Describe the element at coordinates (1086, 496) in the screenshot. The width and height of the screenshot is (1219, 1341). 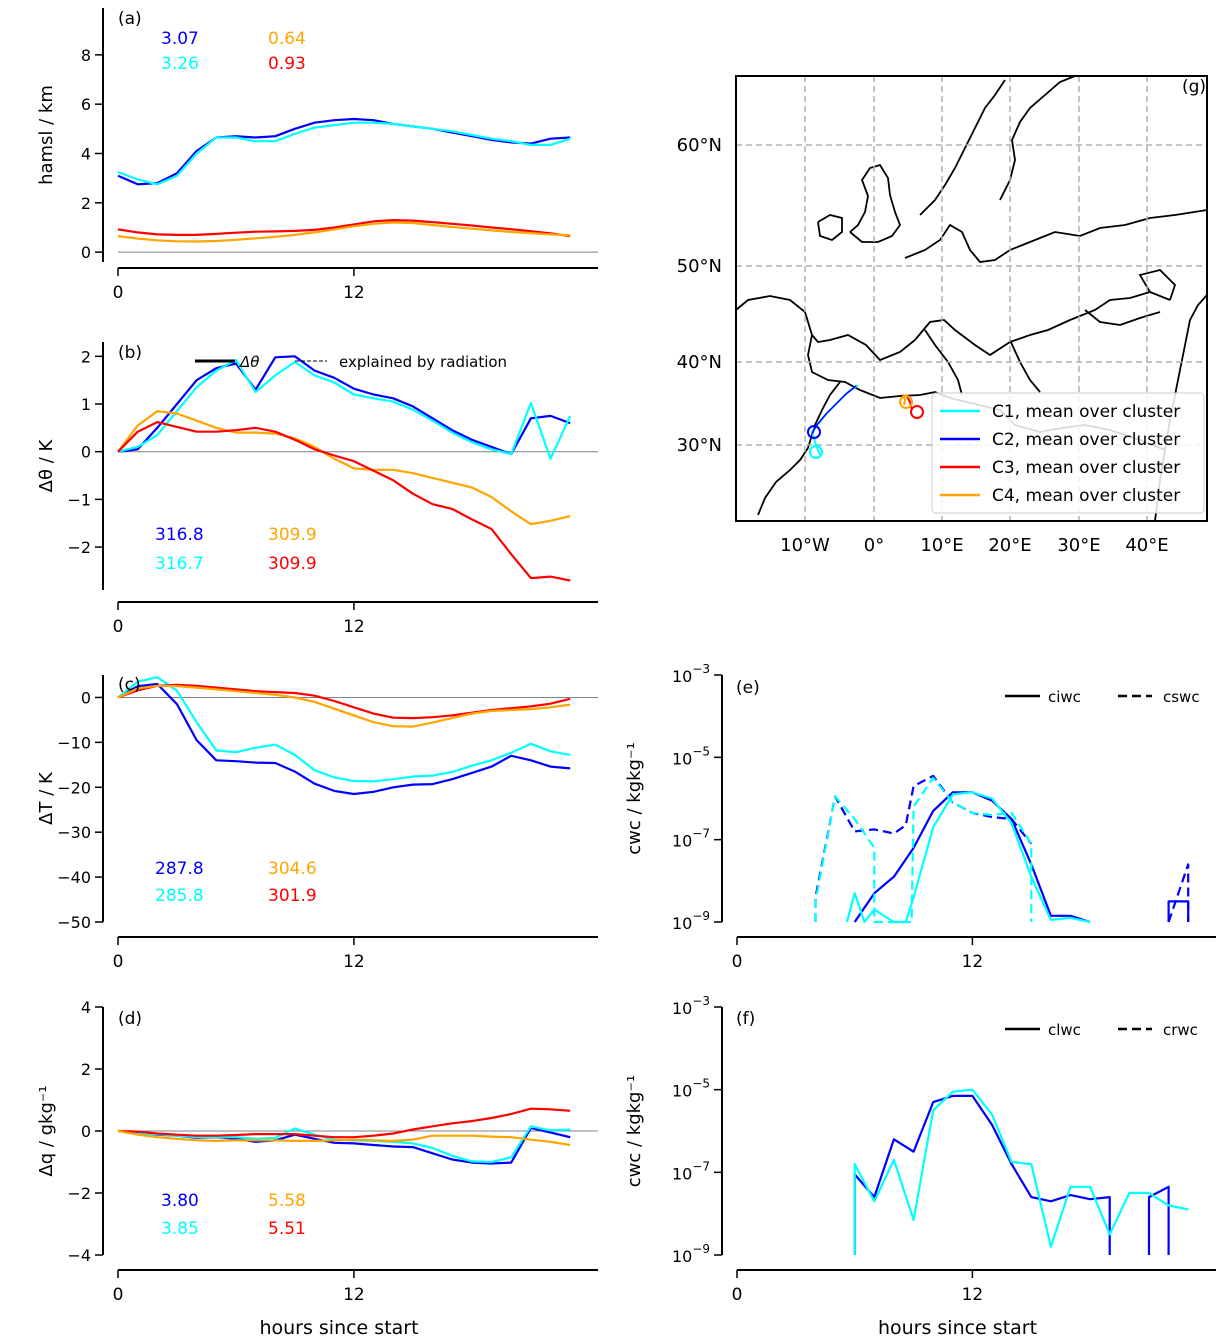
I see `legend-label: C4, mean over cluster` at that location.